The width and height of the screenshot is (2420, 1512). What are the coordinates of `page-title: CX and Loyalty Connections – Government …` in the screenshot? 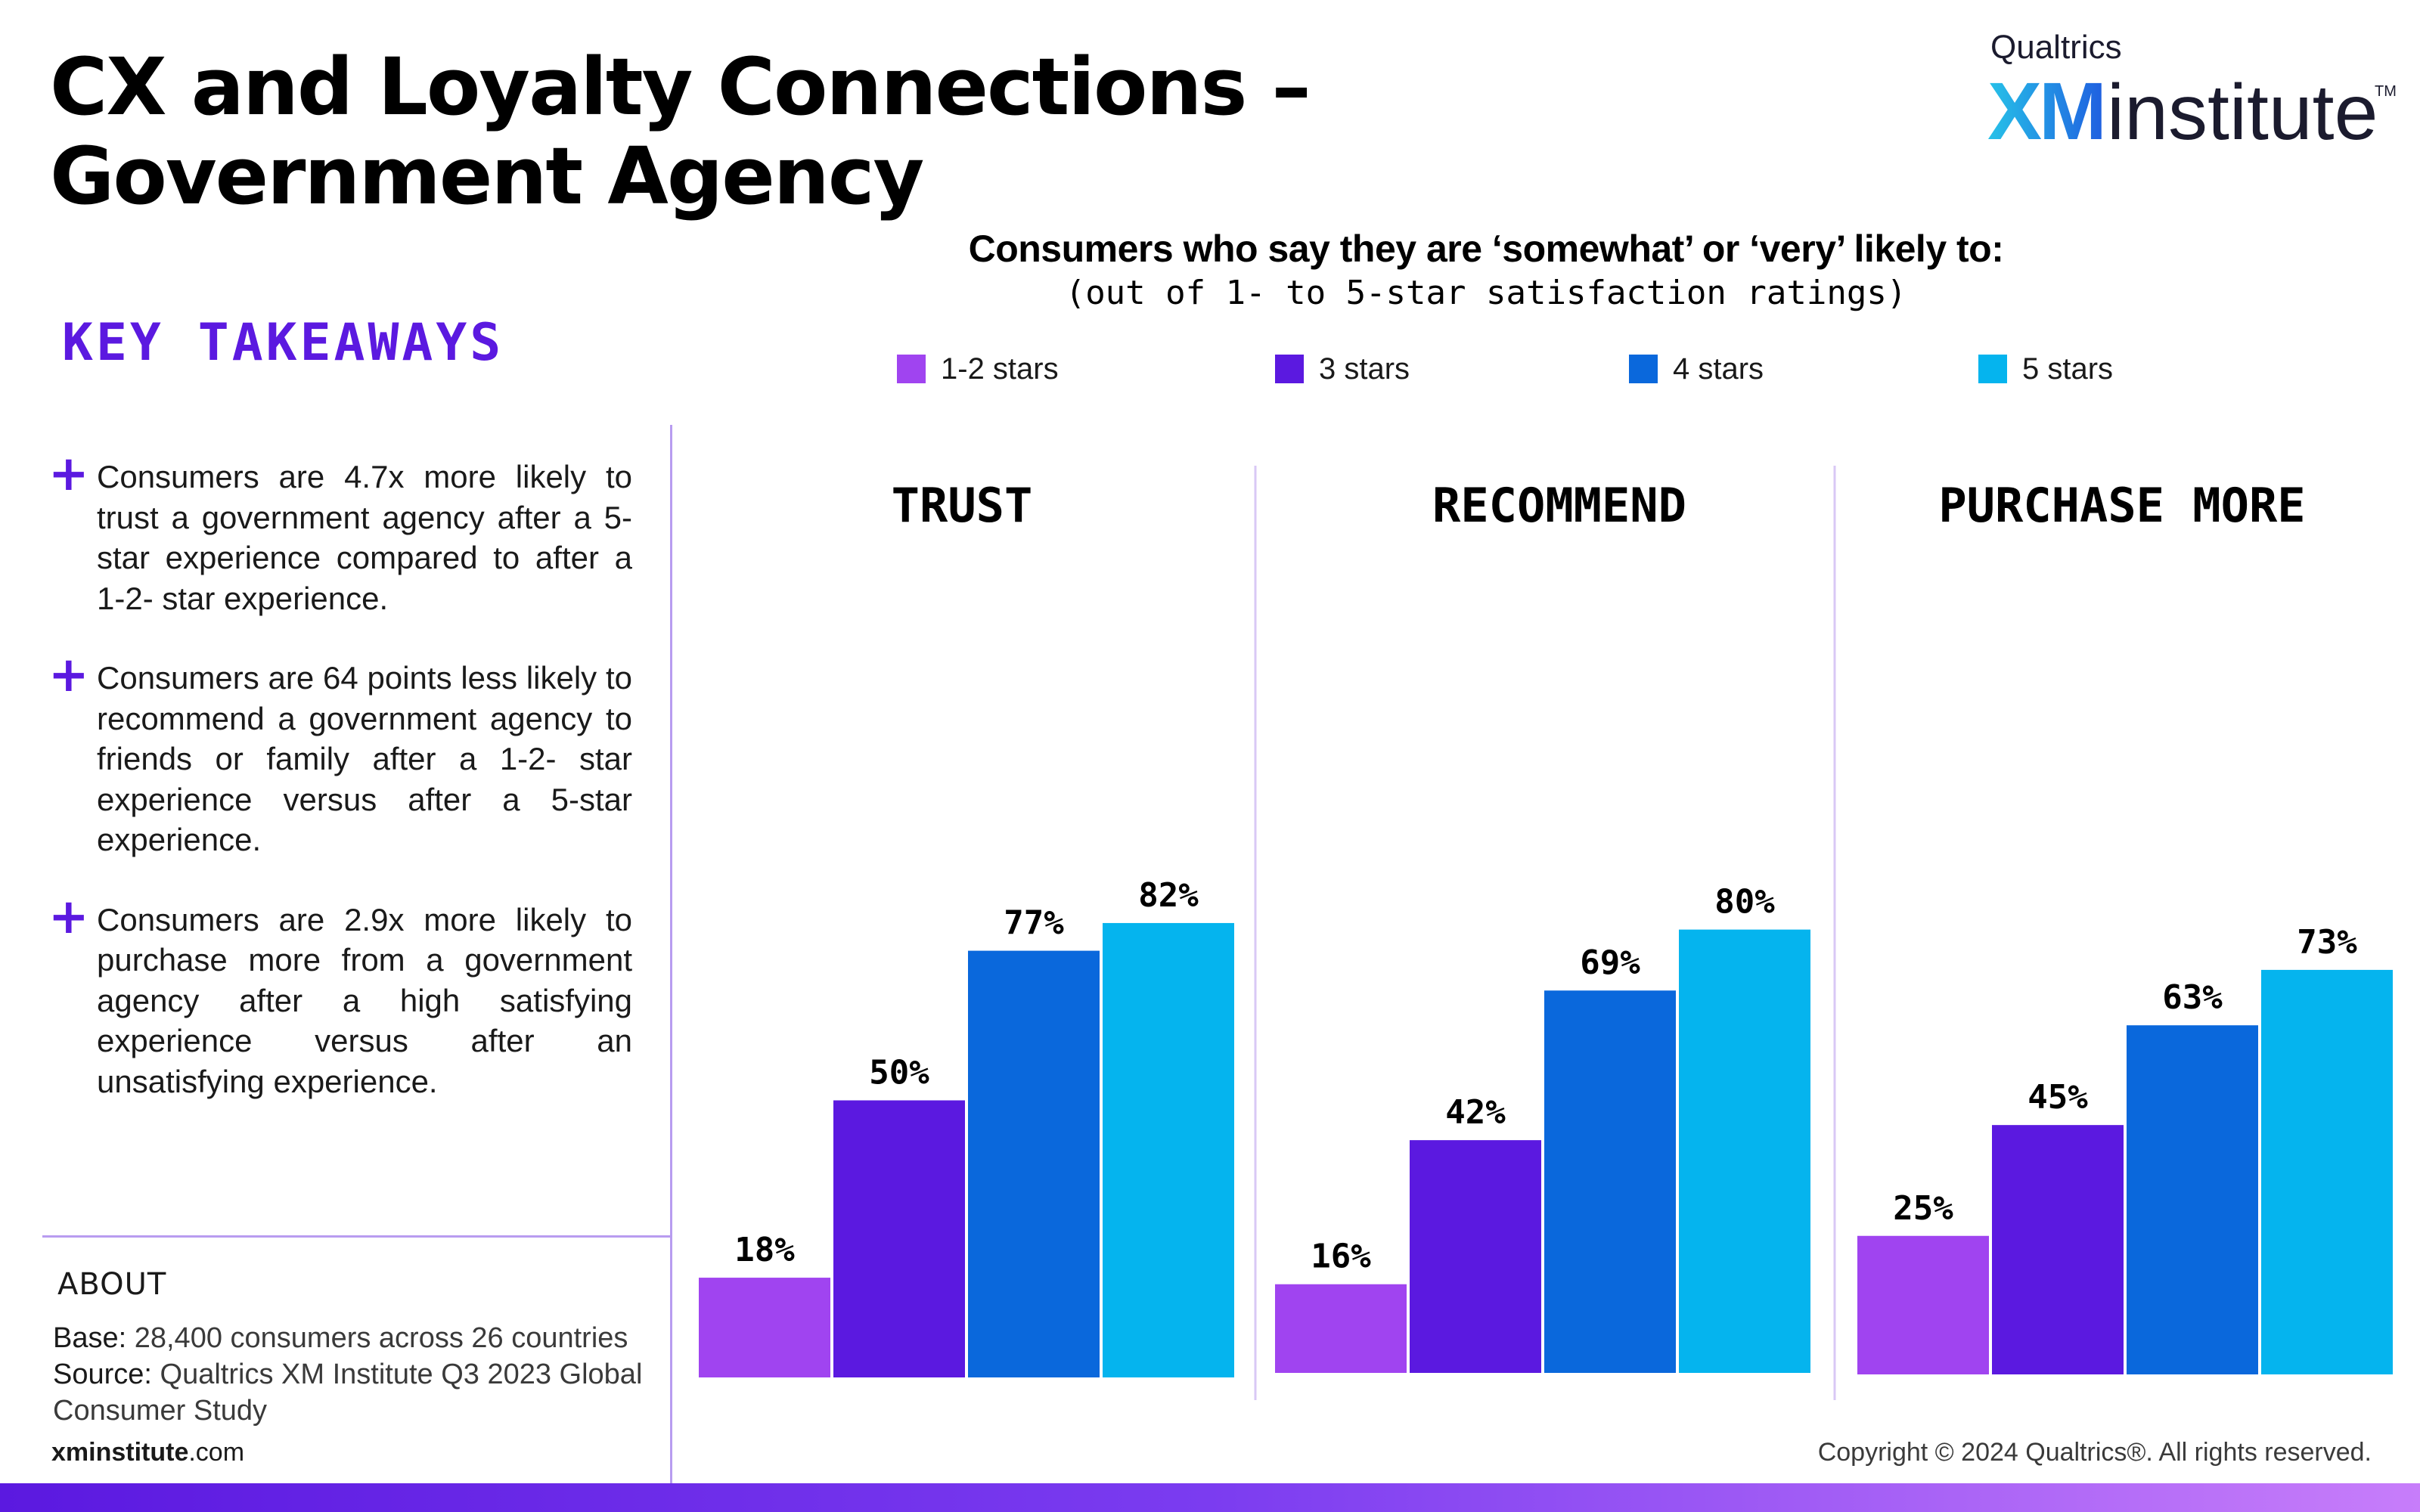 It's located at (680, 131).